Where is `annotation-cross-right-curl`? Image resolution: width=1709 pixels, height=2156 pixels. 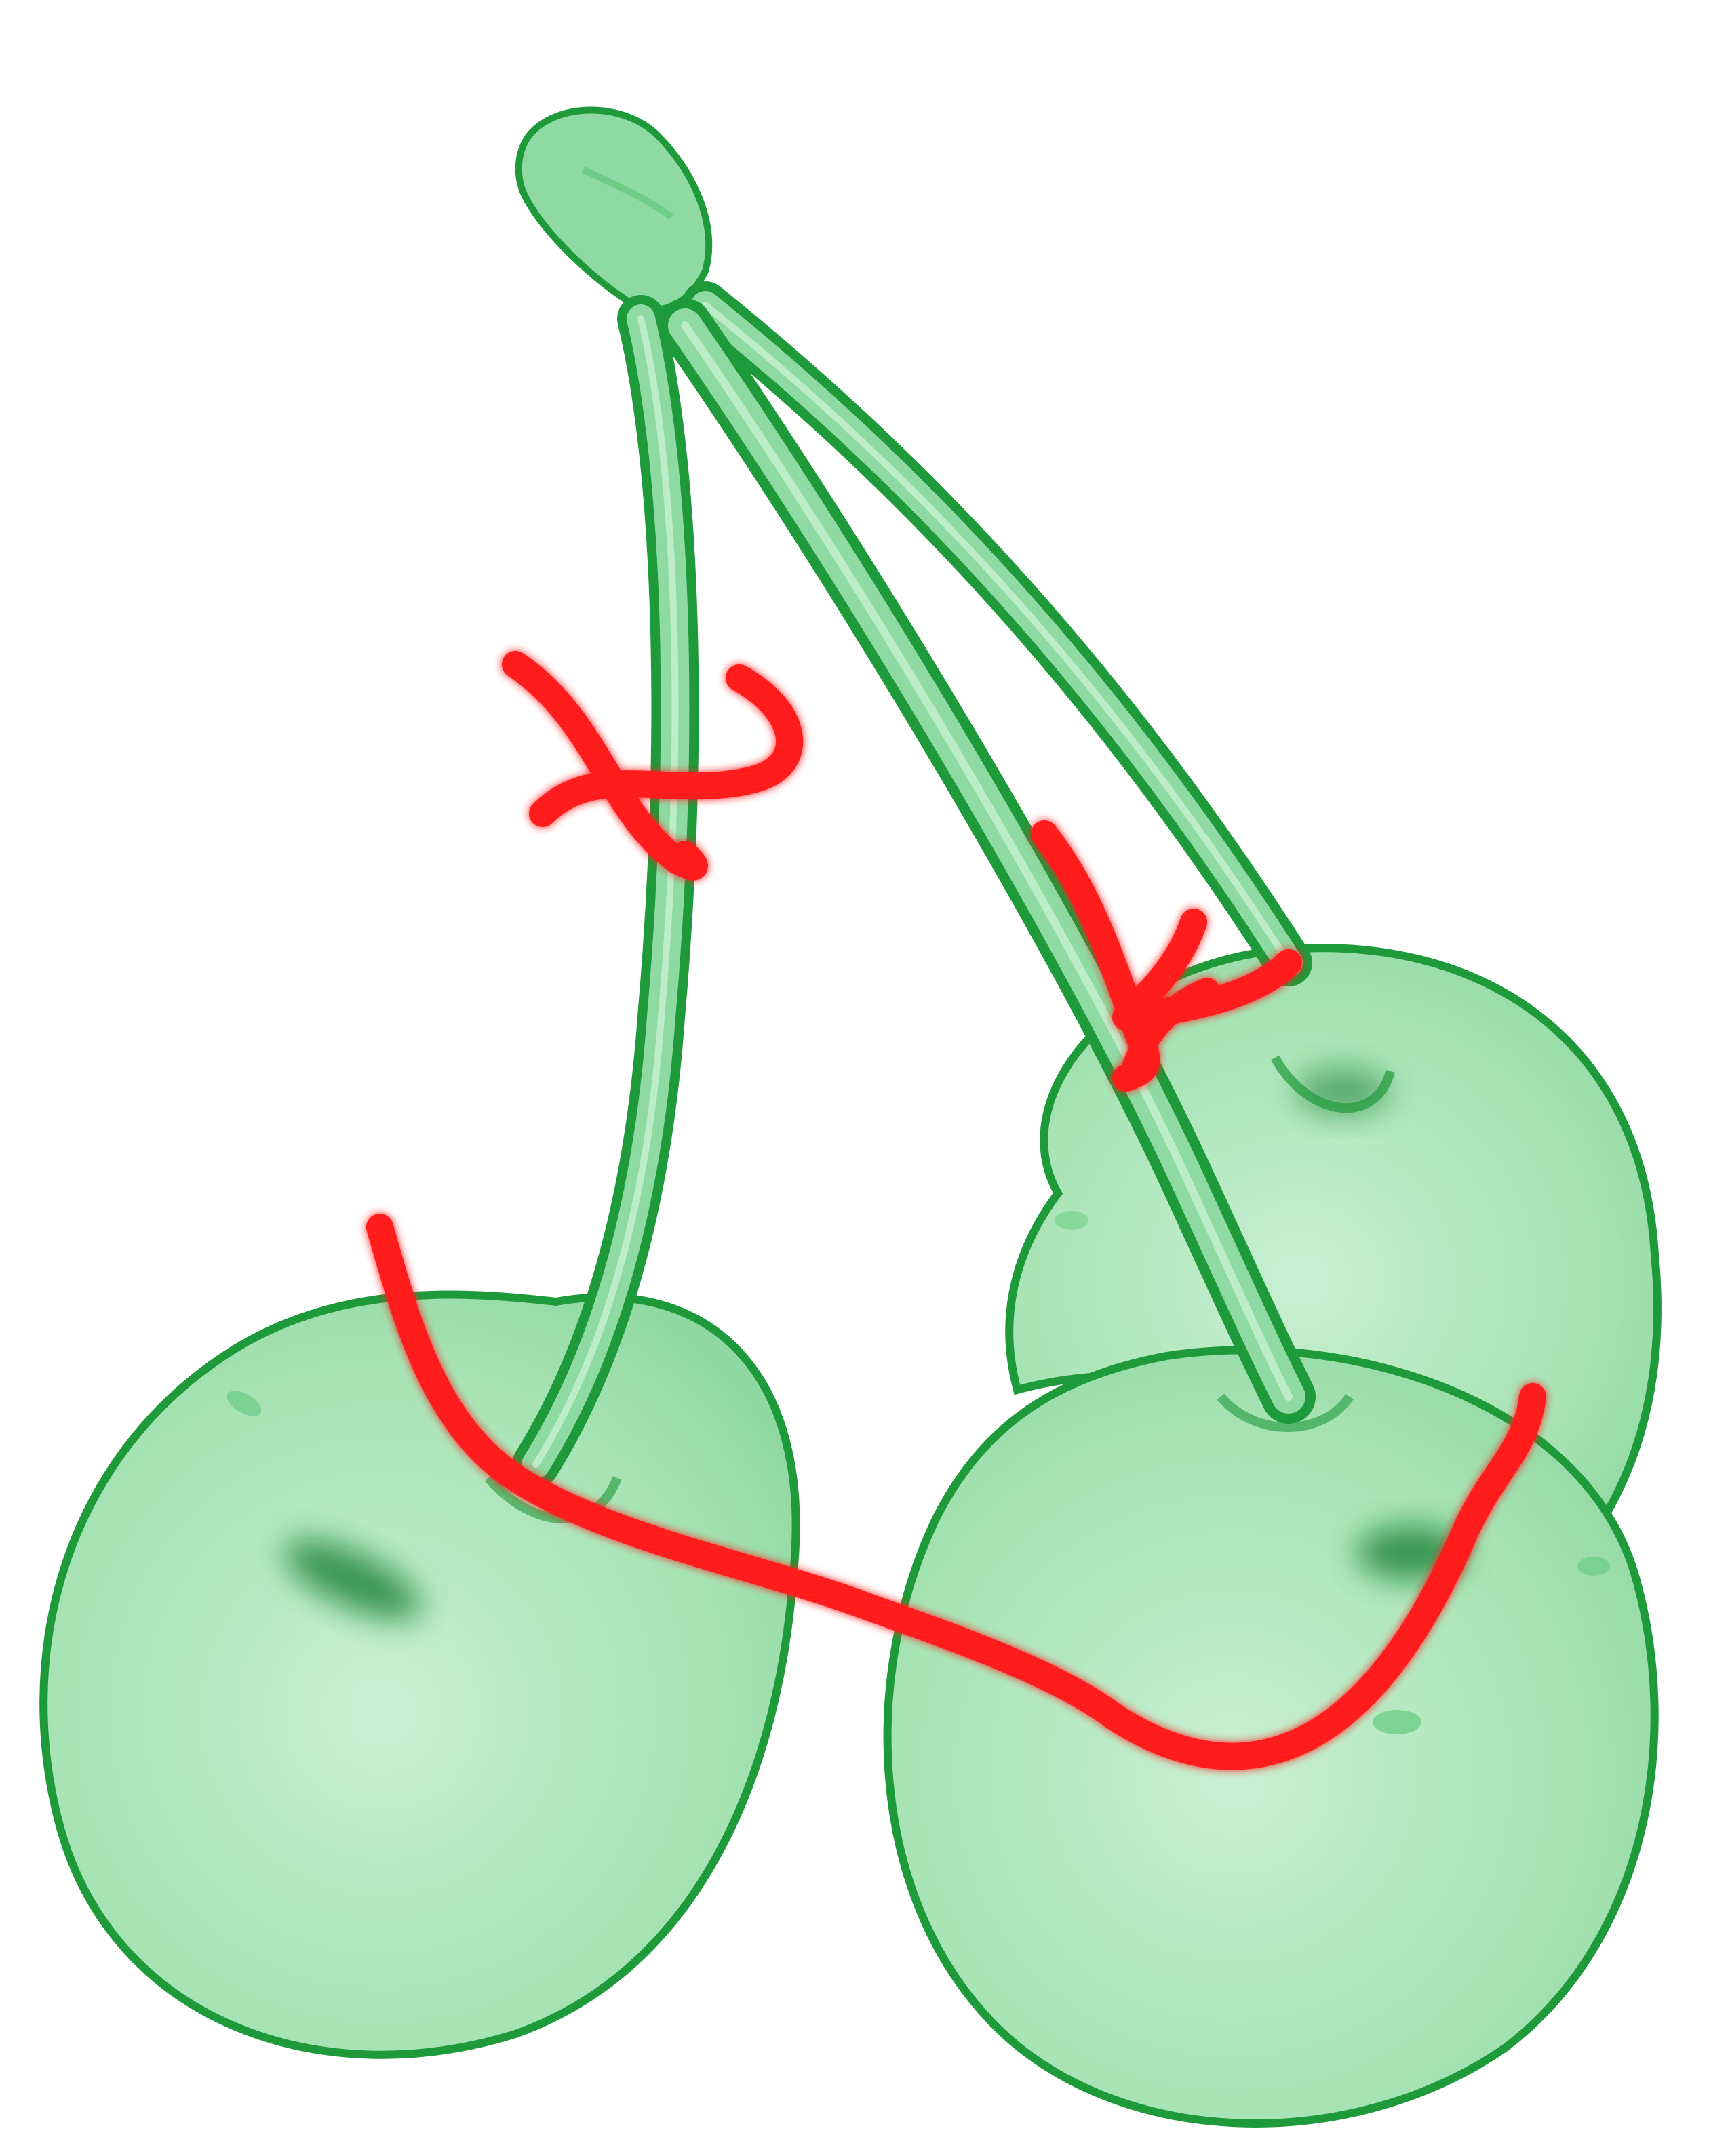 annotation-cross-right-curl is located at coordinates (1169, 1030).